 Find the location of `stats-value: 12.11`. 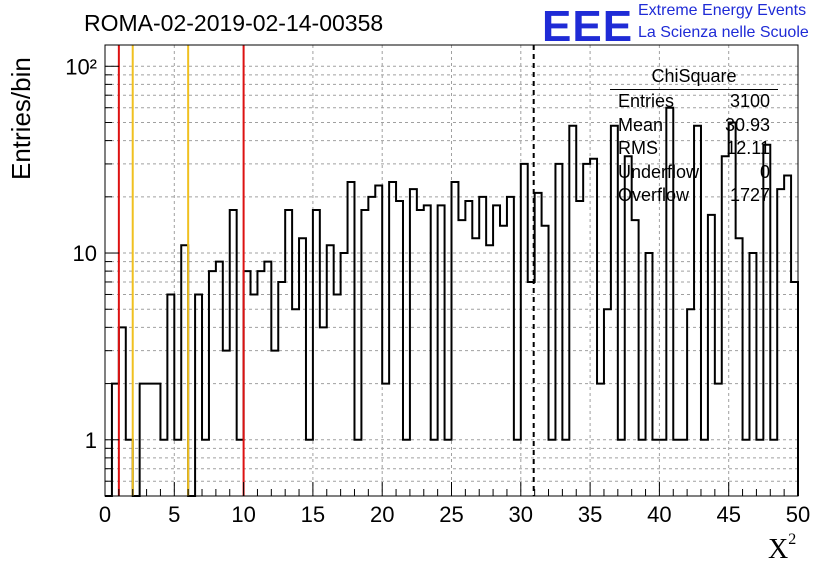

stats-value: 12.11 is located at coordinates (748, 148).